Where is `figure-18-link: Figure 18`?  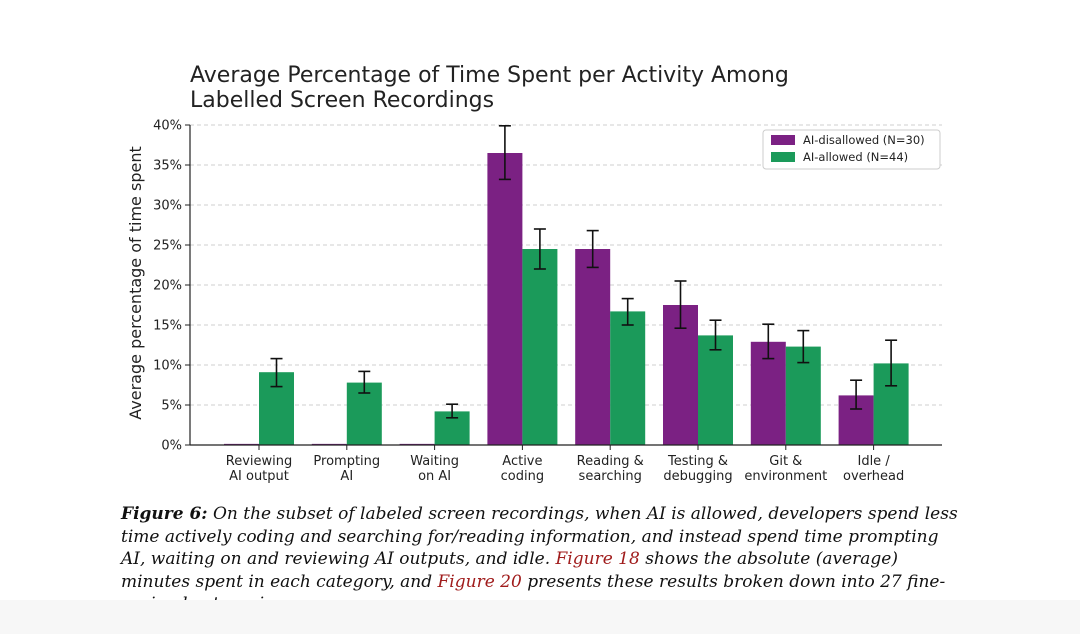 figure-18-link: Figure 18 is located at coordinates (597, 559).